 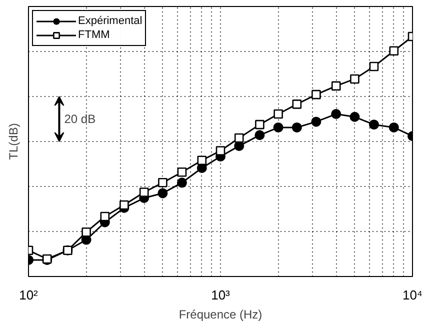 I want to click on y-axis-title: TL(dB), so click(x=13, y=141).